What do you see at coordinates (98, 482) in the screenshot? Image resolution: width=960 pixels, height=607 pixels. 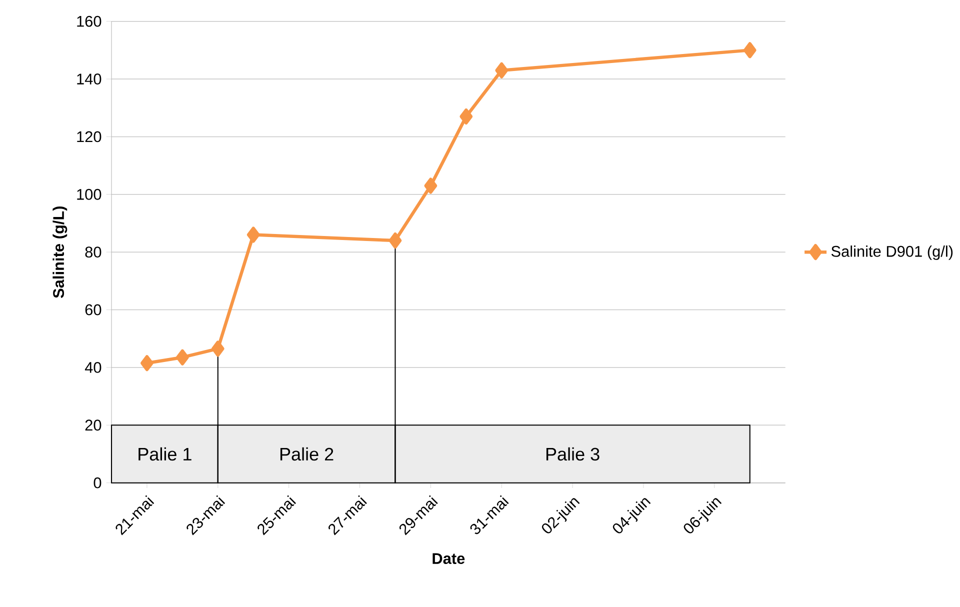 I see `y-tick-label: 0` at bounding box center [98, 482].